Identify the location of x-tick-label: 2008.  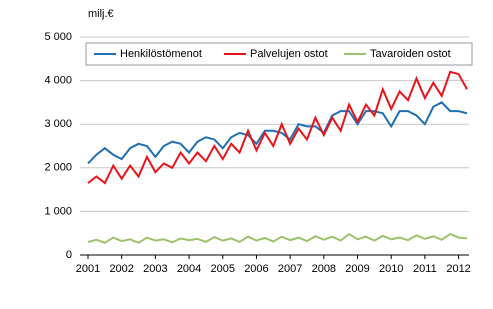
(324, 269).